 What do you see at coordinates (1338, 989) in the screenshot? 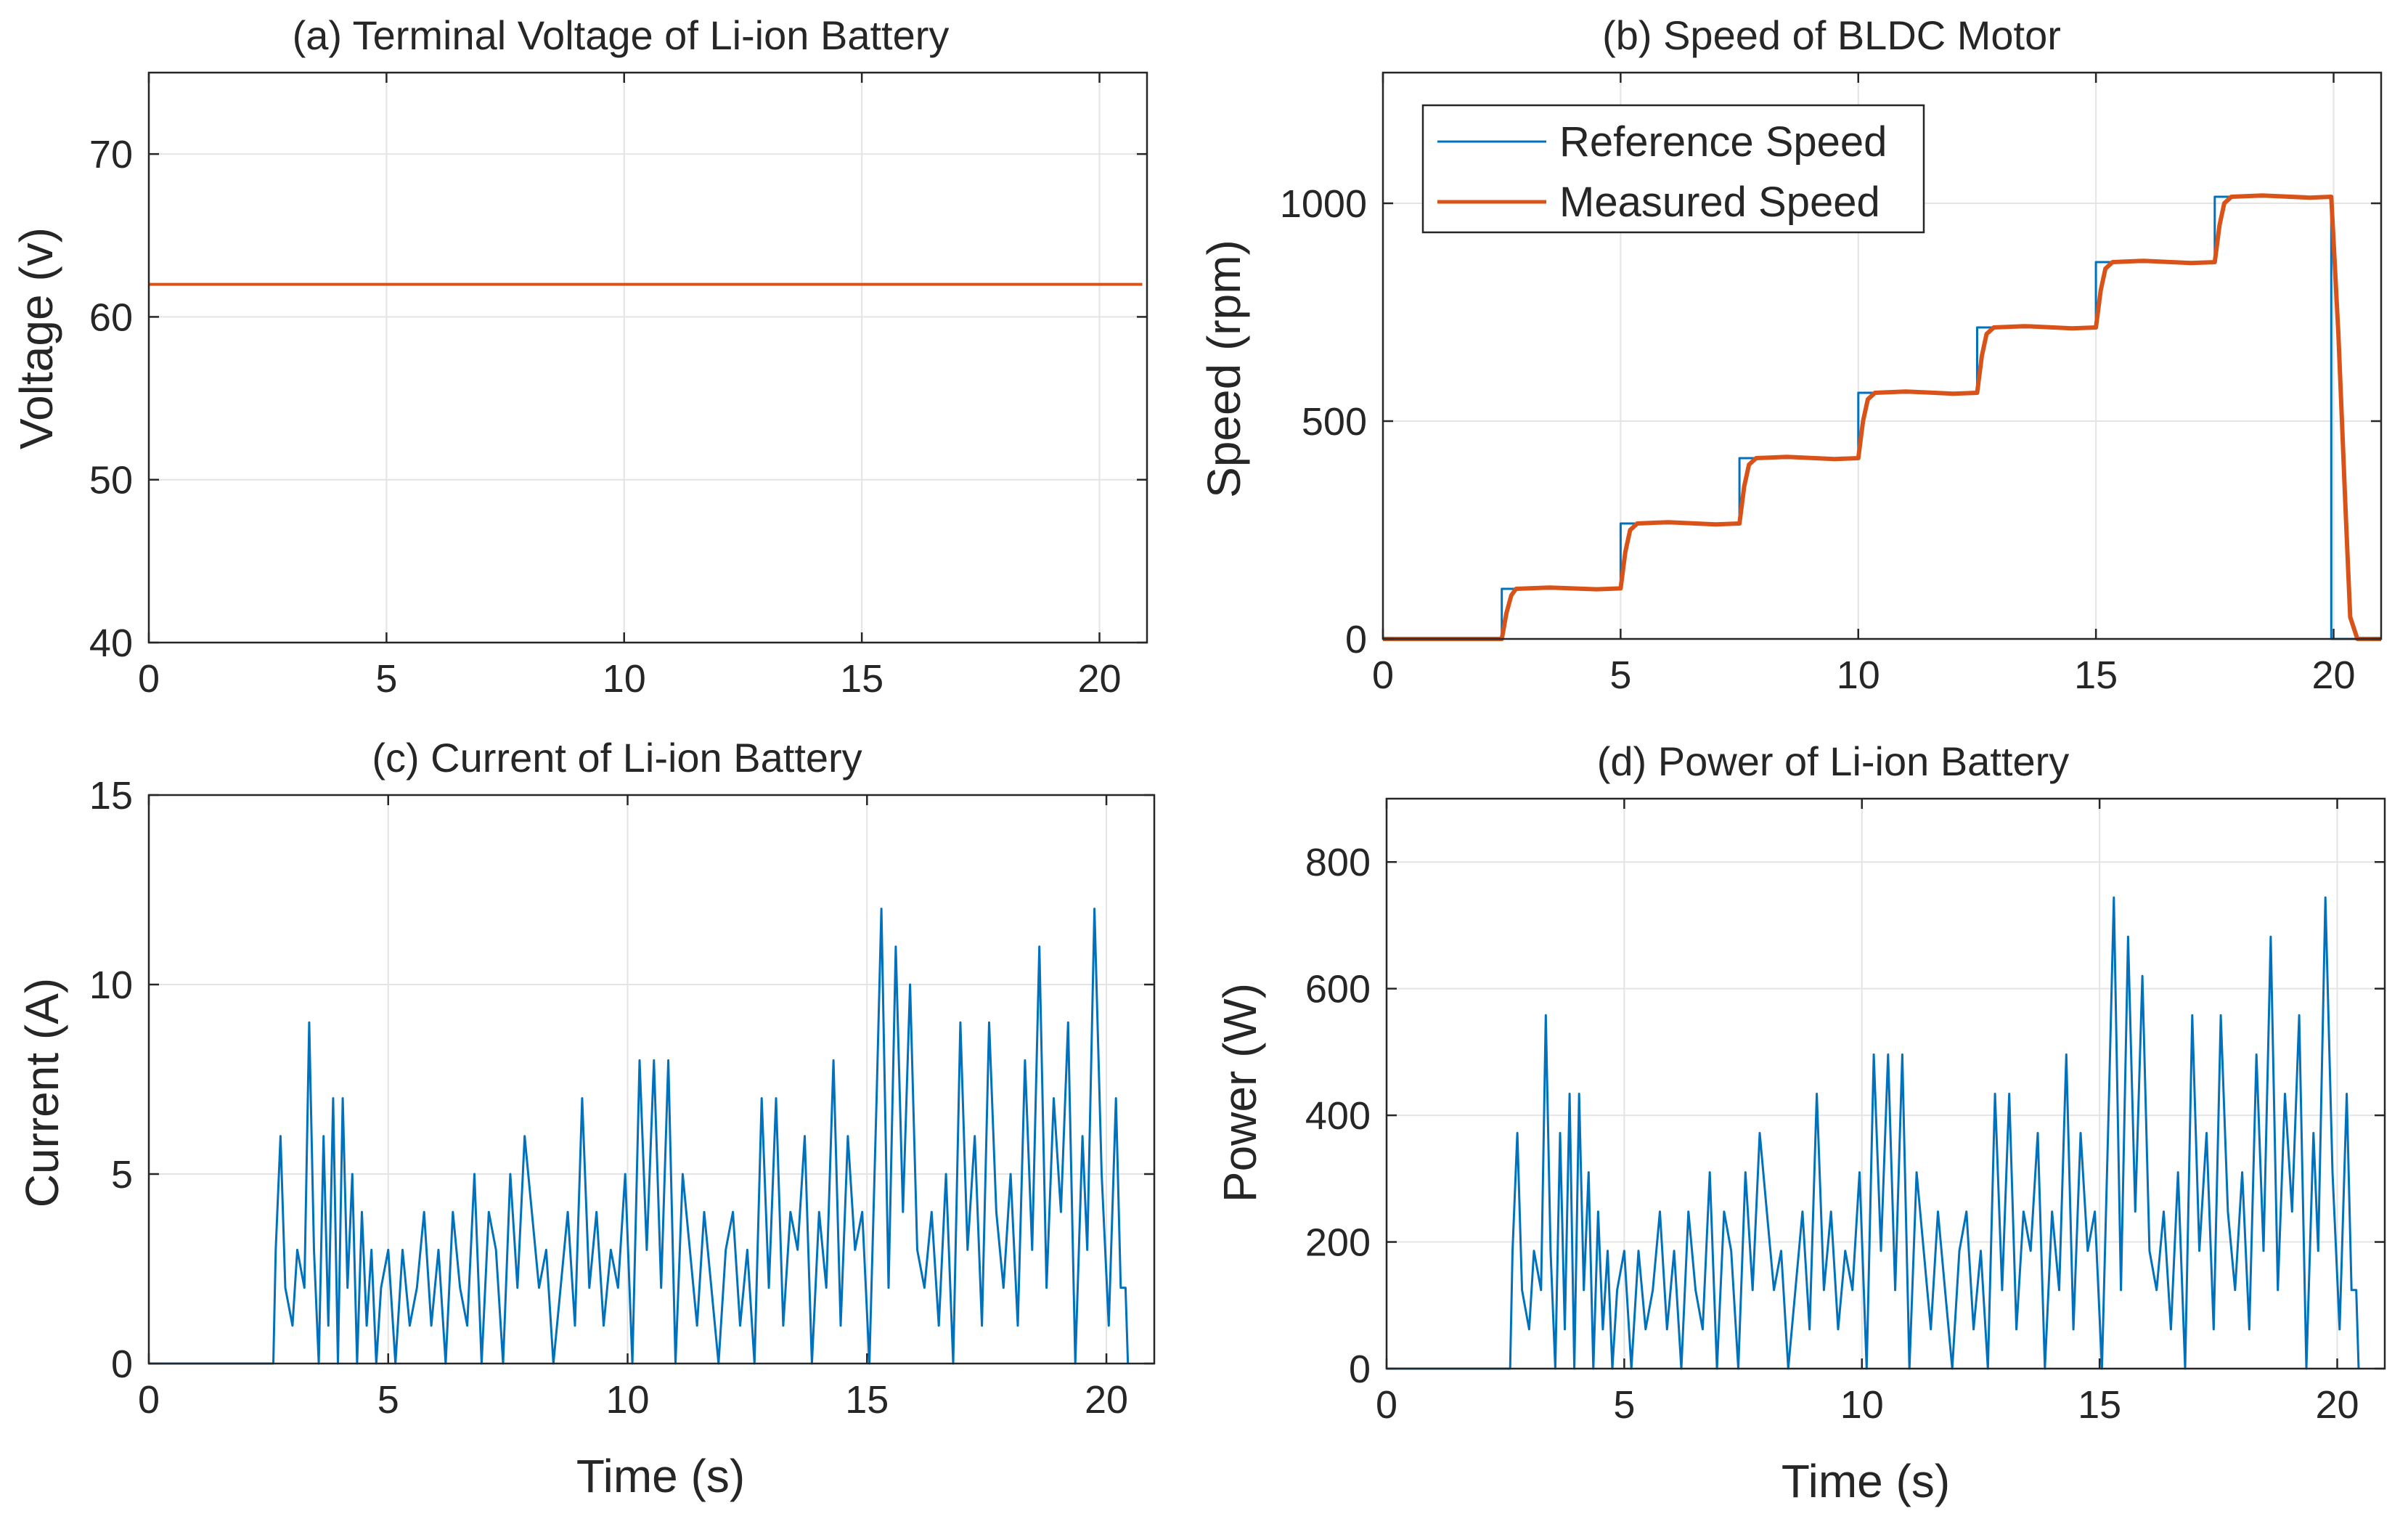
I see `chart-d-ytick-label-3: 600` at bounding box center [1338, 989].